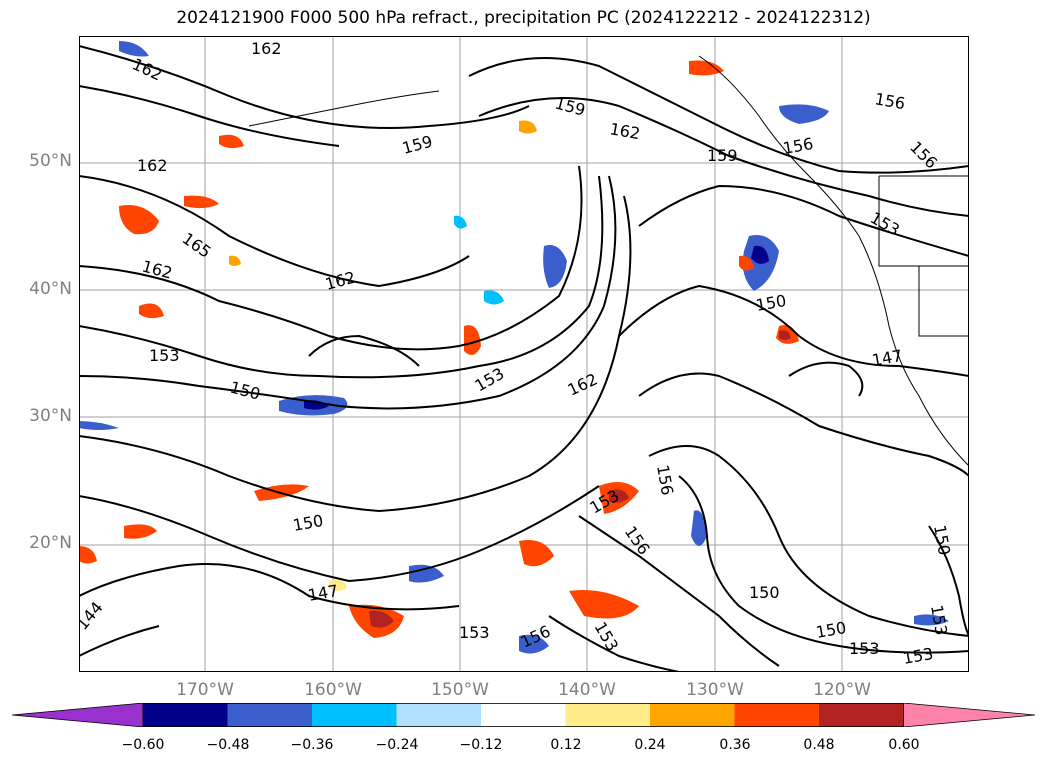 This screenshot has height=765, width=1047. I want to click on lat-label: 40°N, so click(50, 289).